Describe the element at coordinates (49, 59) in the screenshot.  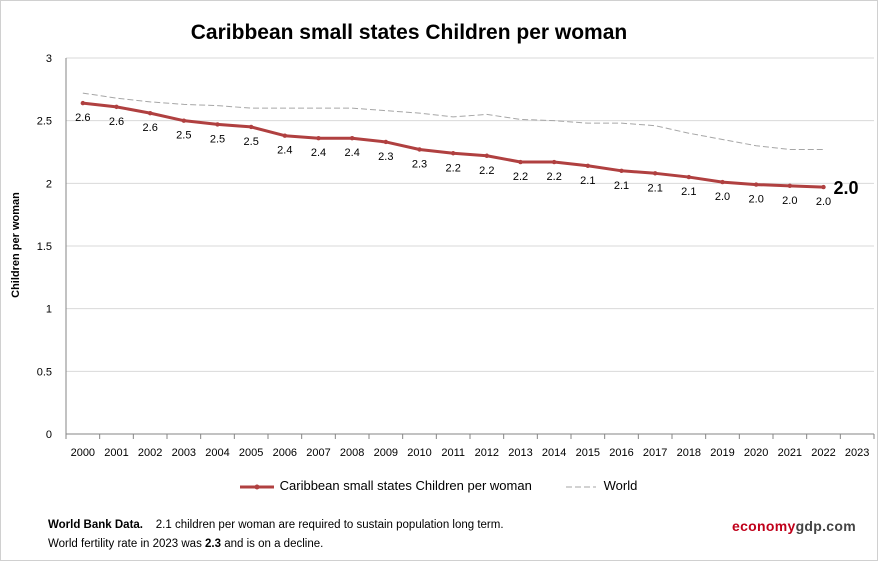
I see `y-tick-label: 3` at that location.